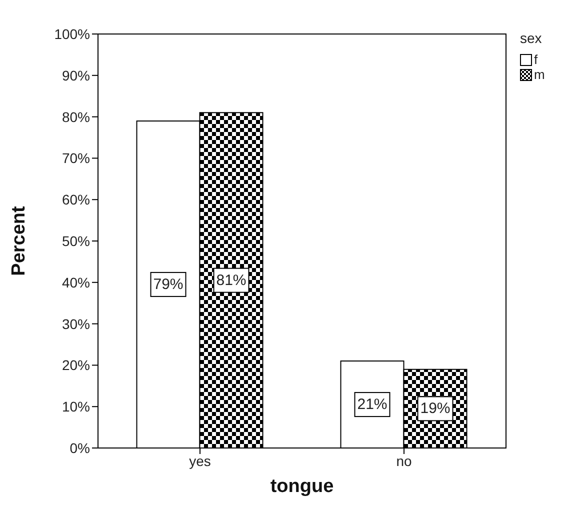 The height and width of the screenshot is (518, 568). Describe the element at coordinates (76, 406) in the screenshot. I see `y-tick-label: 10%` at that location.